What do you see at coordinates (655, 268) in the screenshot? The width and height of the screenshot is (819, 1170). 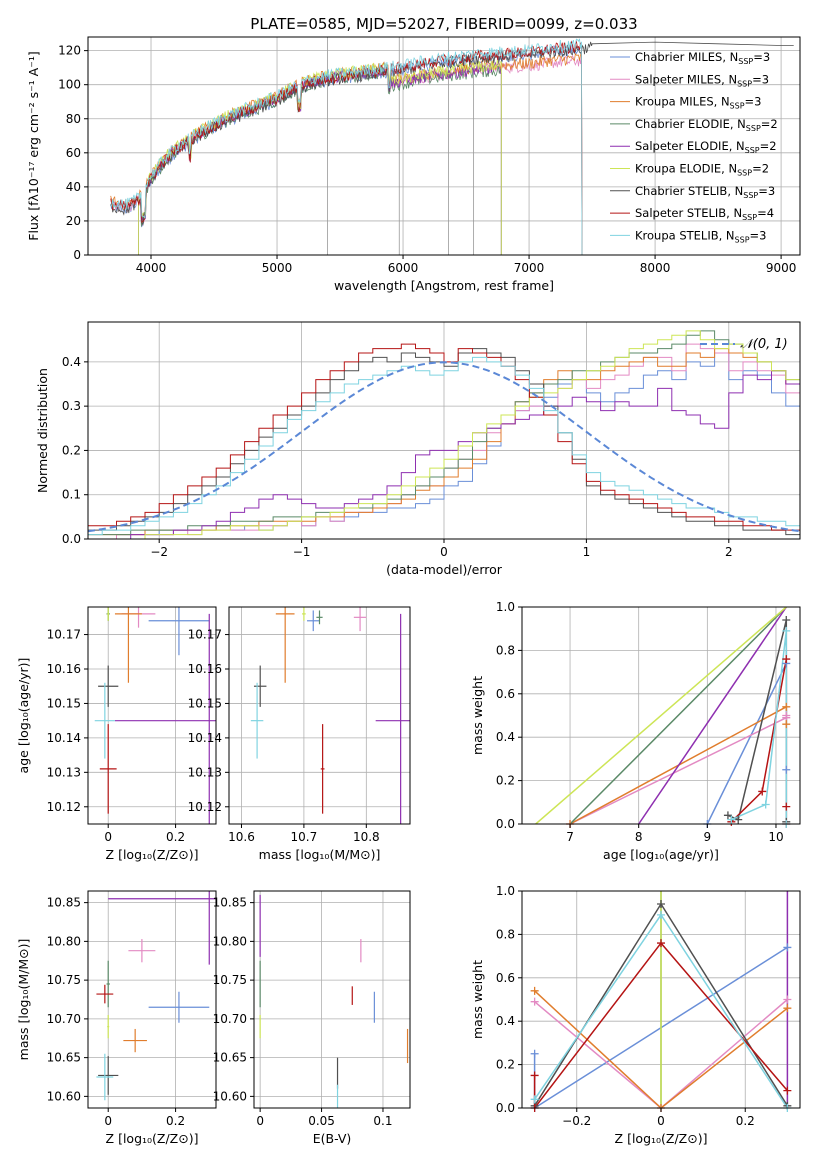 I see `x-tick-label: 8000` at bounding box center [655, 268].